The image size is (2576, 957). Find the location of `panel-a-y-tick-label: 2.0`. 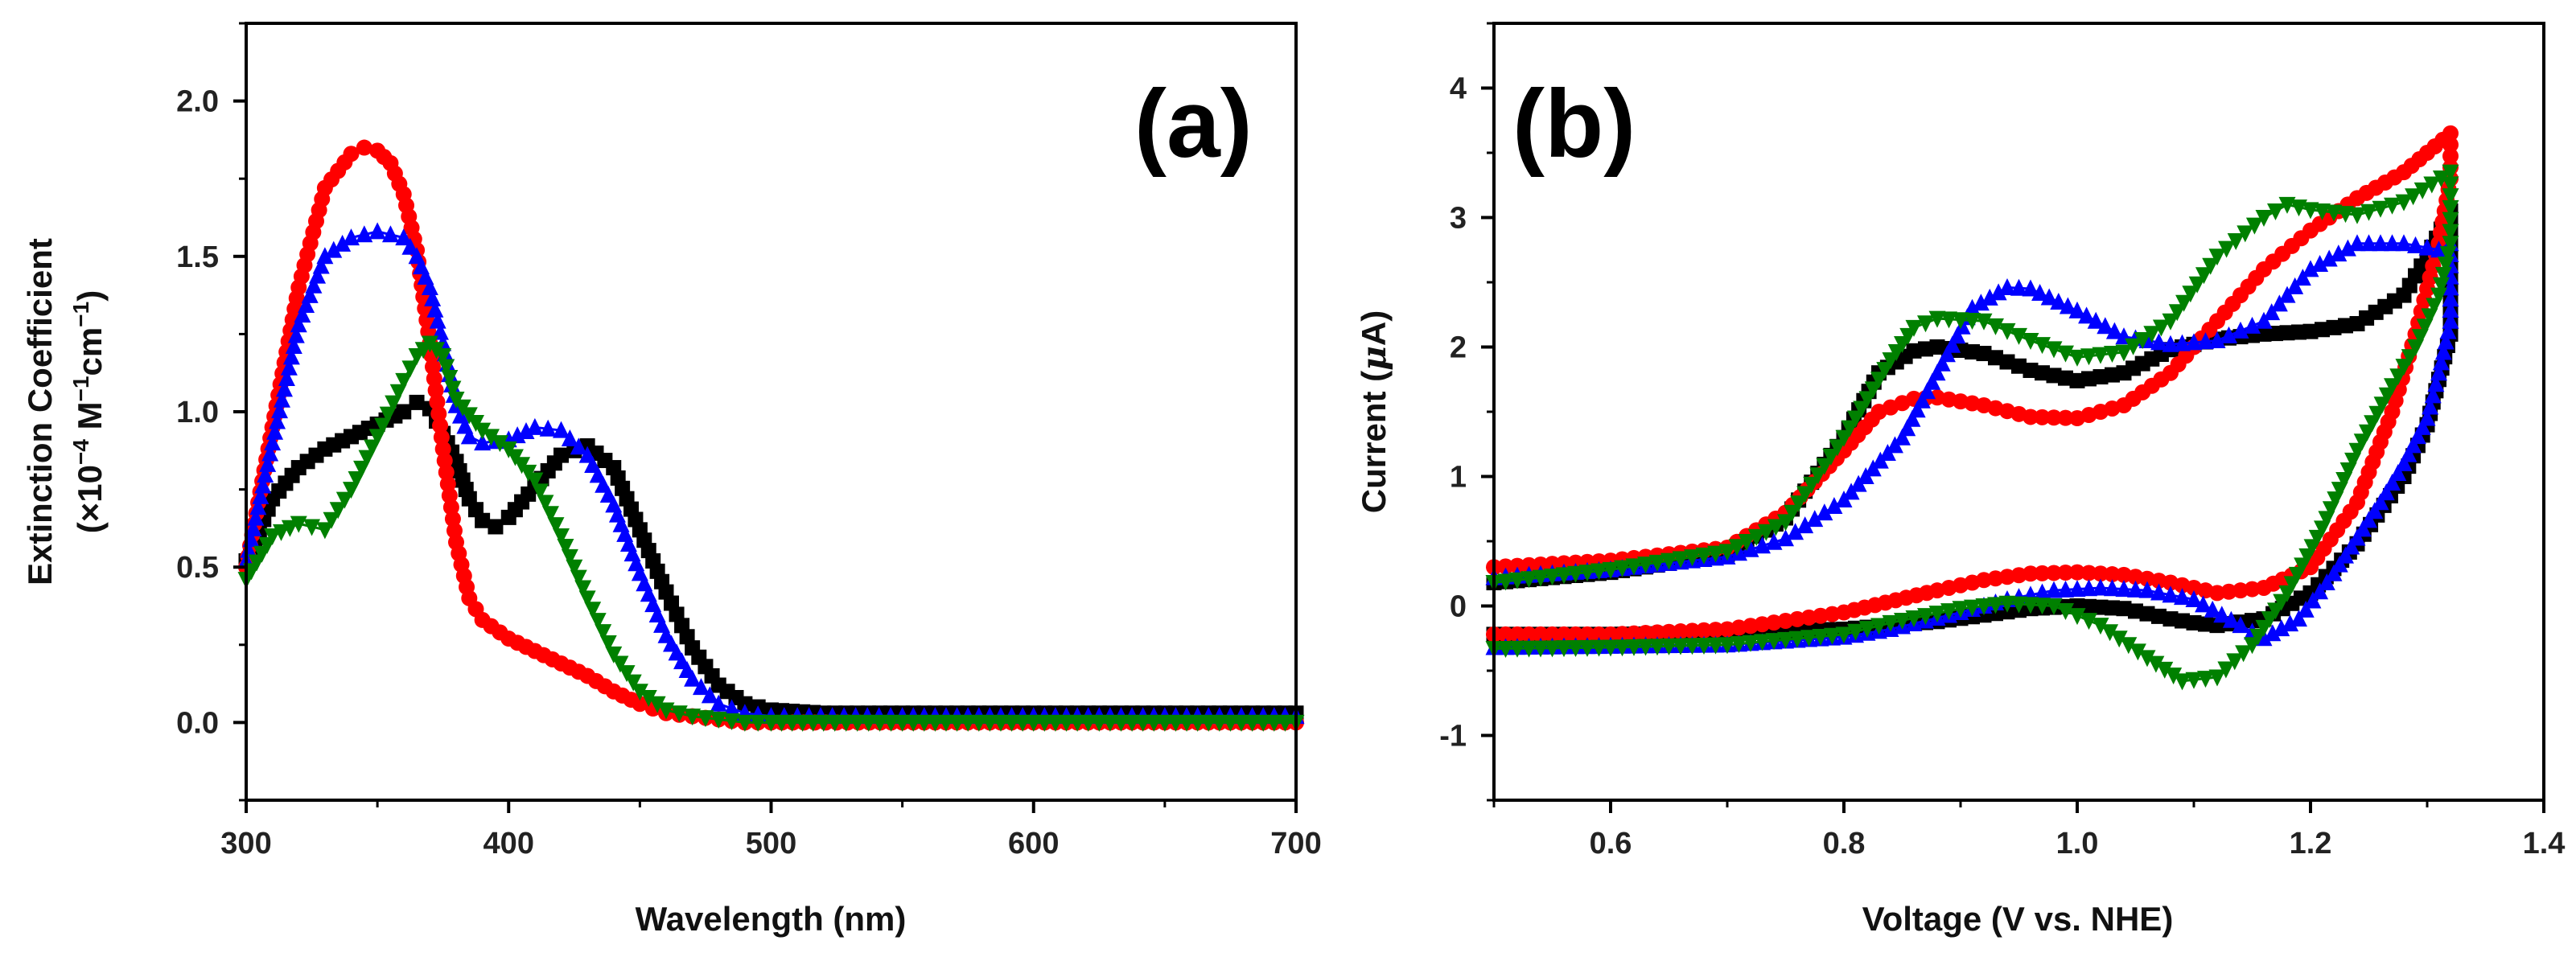

panel-a-y-tick-label: 2.0 is located at coordinates (197, 102).